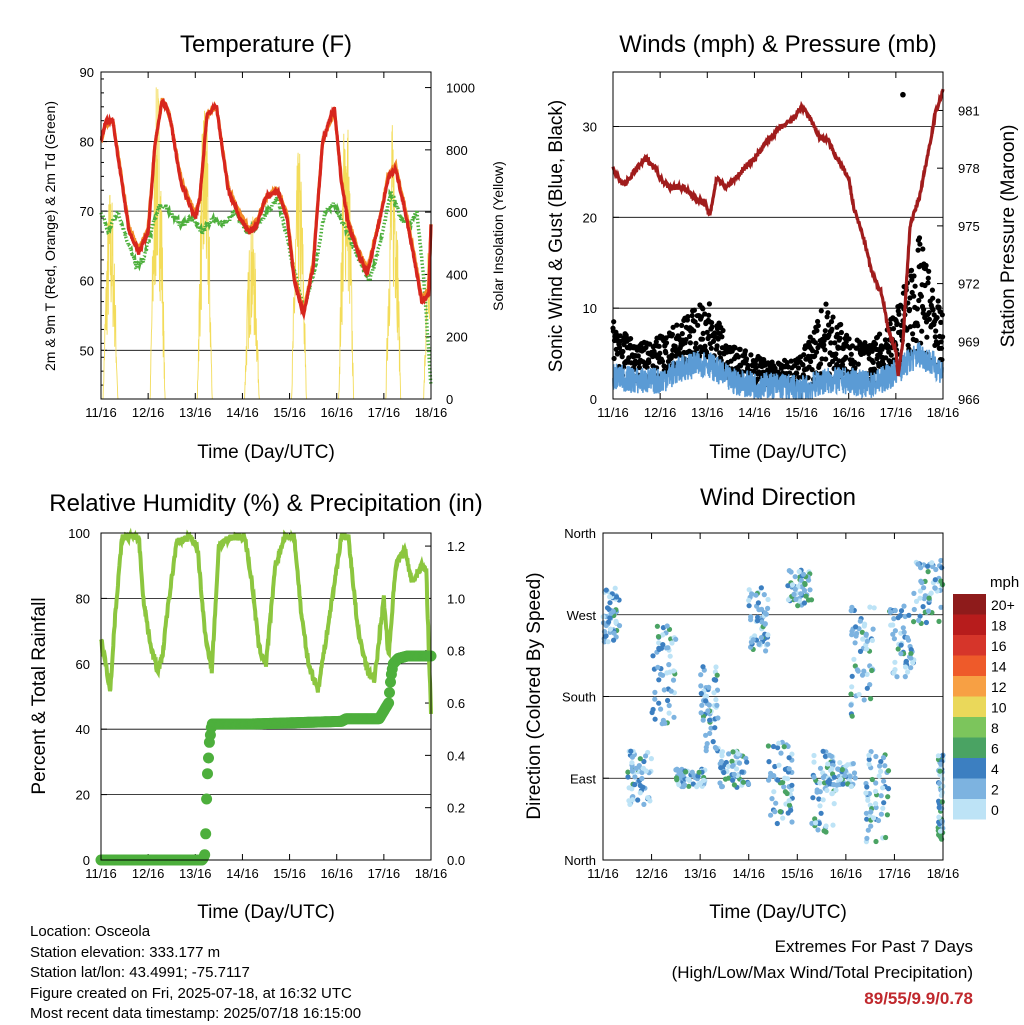 The height and width of the screenshot is (1025, 1024). Describe the element at coordinates (207, 799) in the screenshot. I see `precip-point` at that location.